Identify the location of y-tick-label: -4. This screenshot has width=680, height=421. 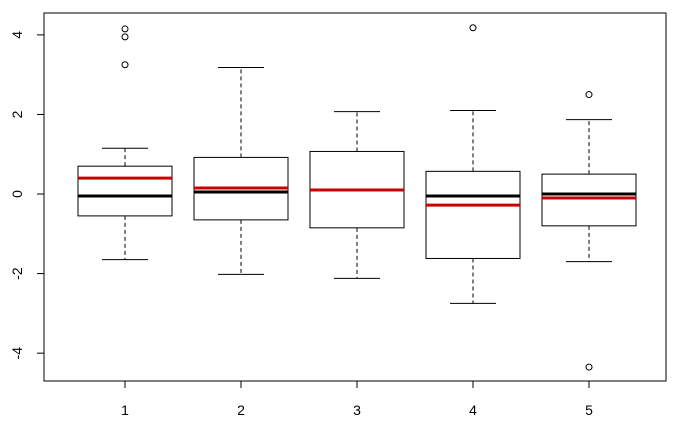
(17, 353).